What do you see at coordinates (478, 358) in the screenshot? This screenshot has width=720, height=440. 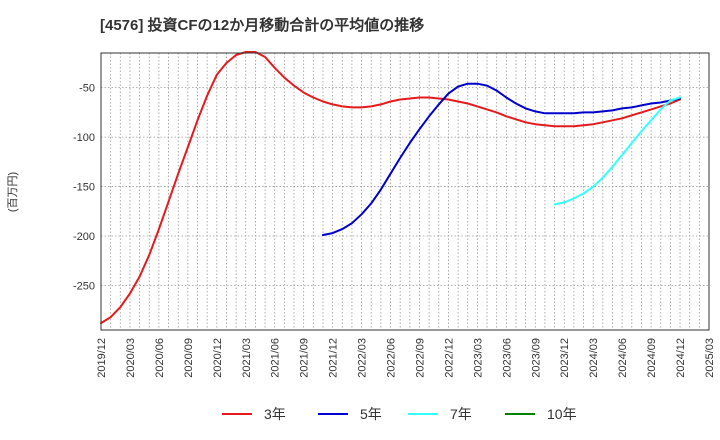 I see `x-tick-label: 2023/03` at bounding box center [478, 358].